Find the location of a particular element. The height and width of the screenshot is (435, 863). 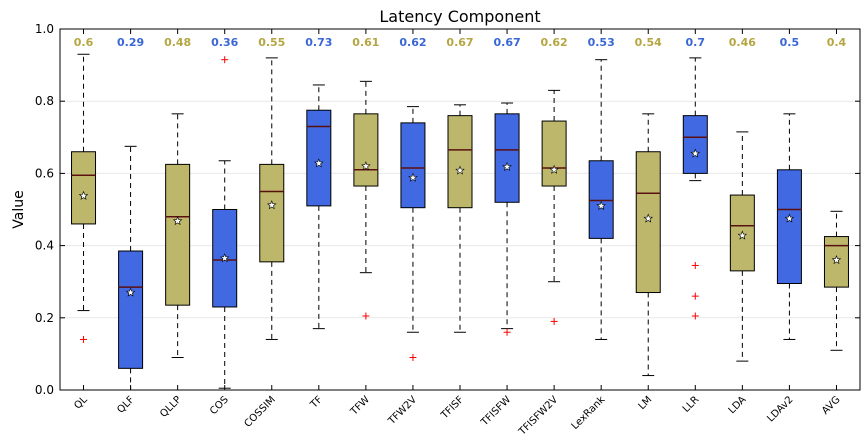

x-tick-label: TFISFW is located at coordinates (496, 411).